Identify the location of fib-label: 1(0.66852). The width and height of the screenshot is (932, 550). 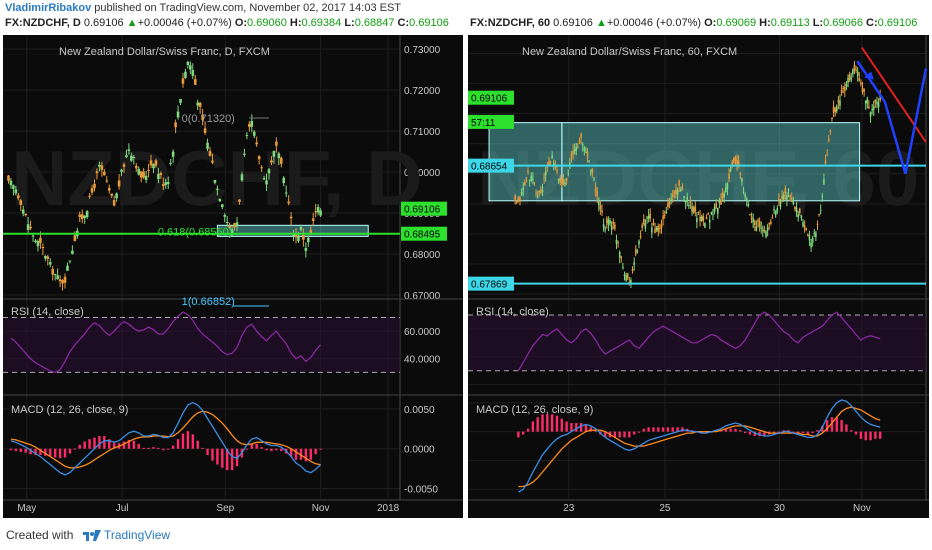
(208, 302).